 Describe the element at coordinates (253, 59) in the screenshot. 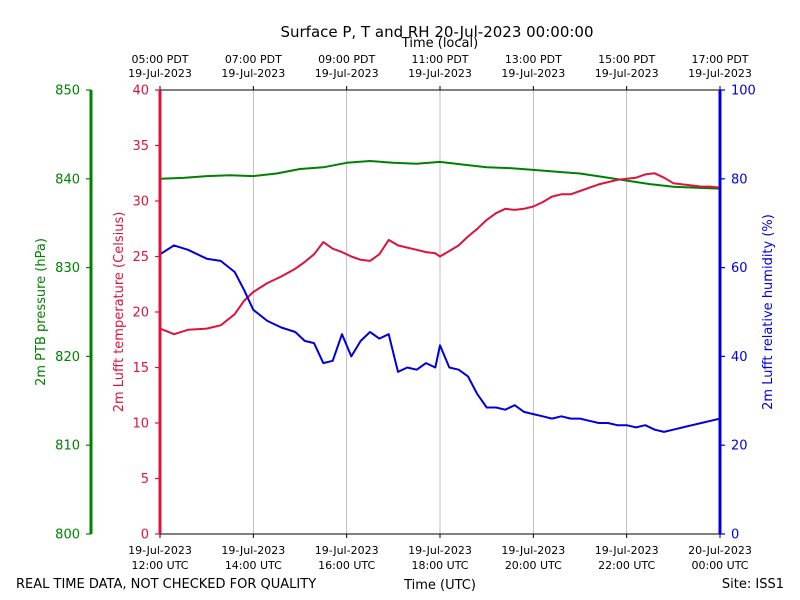

I see `top-tick-time-1: 07:00 PDT` at that location.